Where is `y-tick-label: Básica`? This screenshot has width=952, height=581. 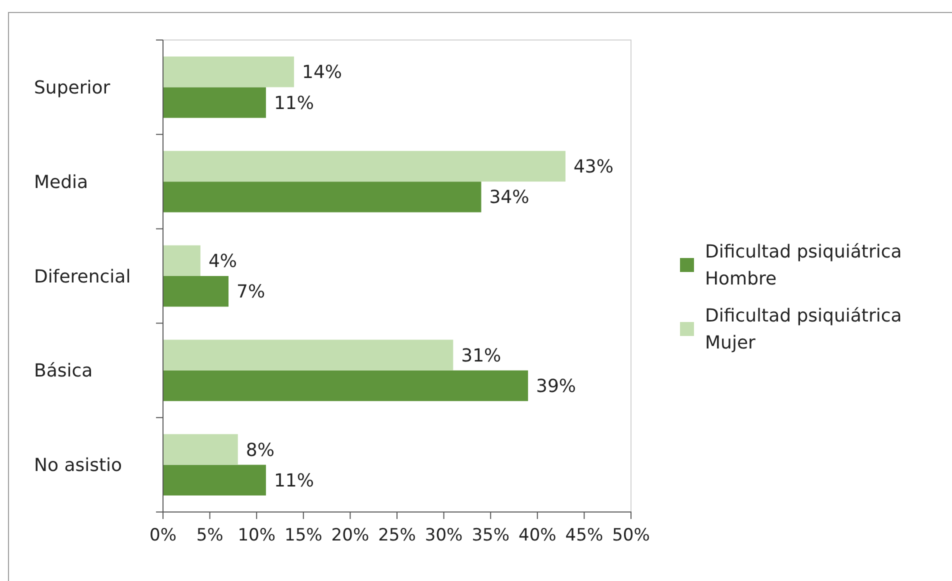
y-tick-label: Básica is located at coordinates (63, 371).